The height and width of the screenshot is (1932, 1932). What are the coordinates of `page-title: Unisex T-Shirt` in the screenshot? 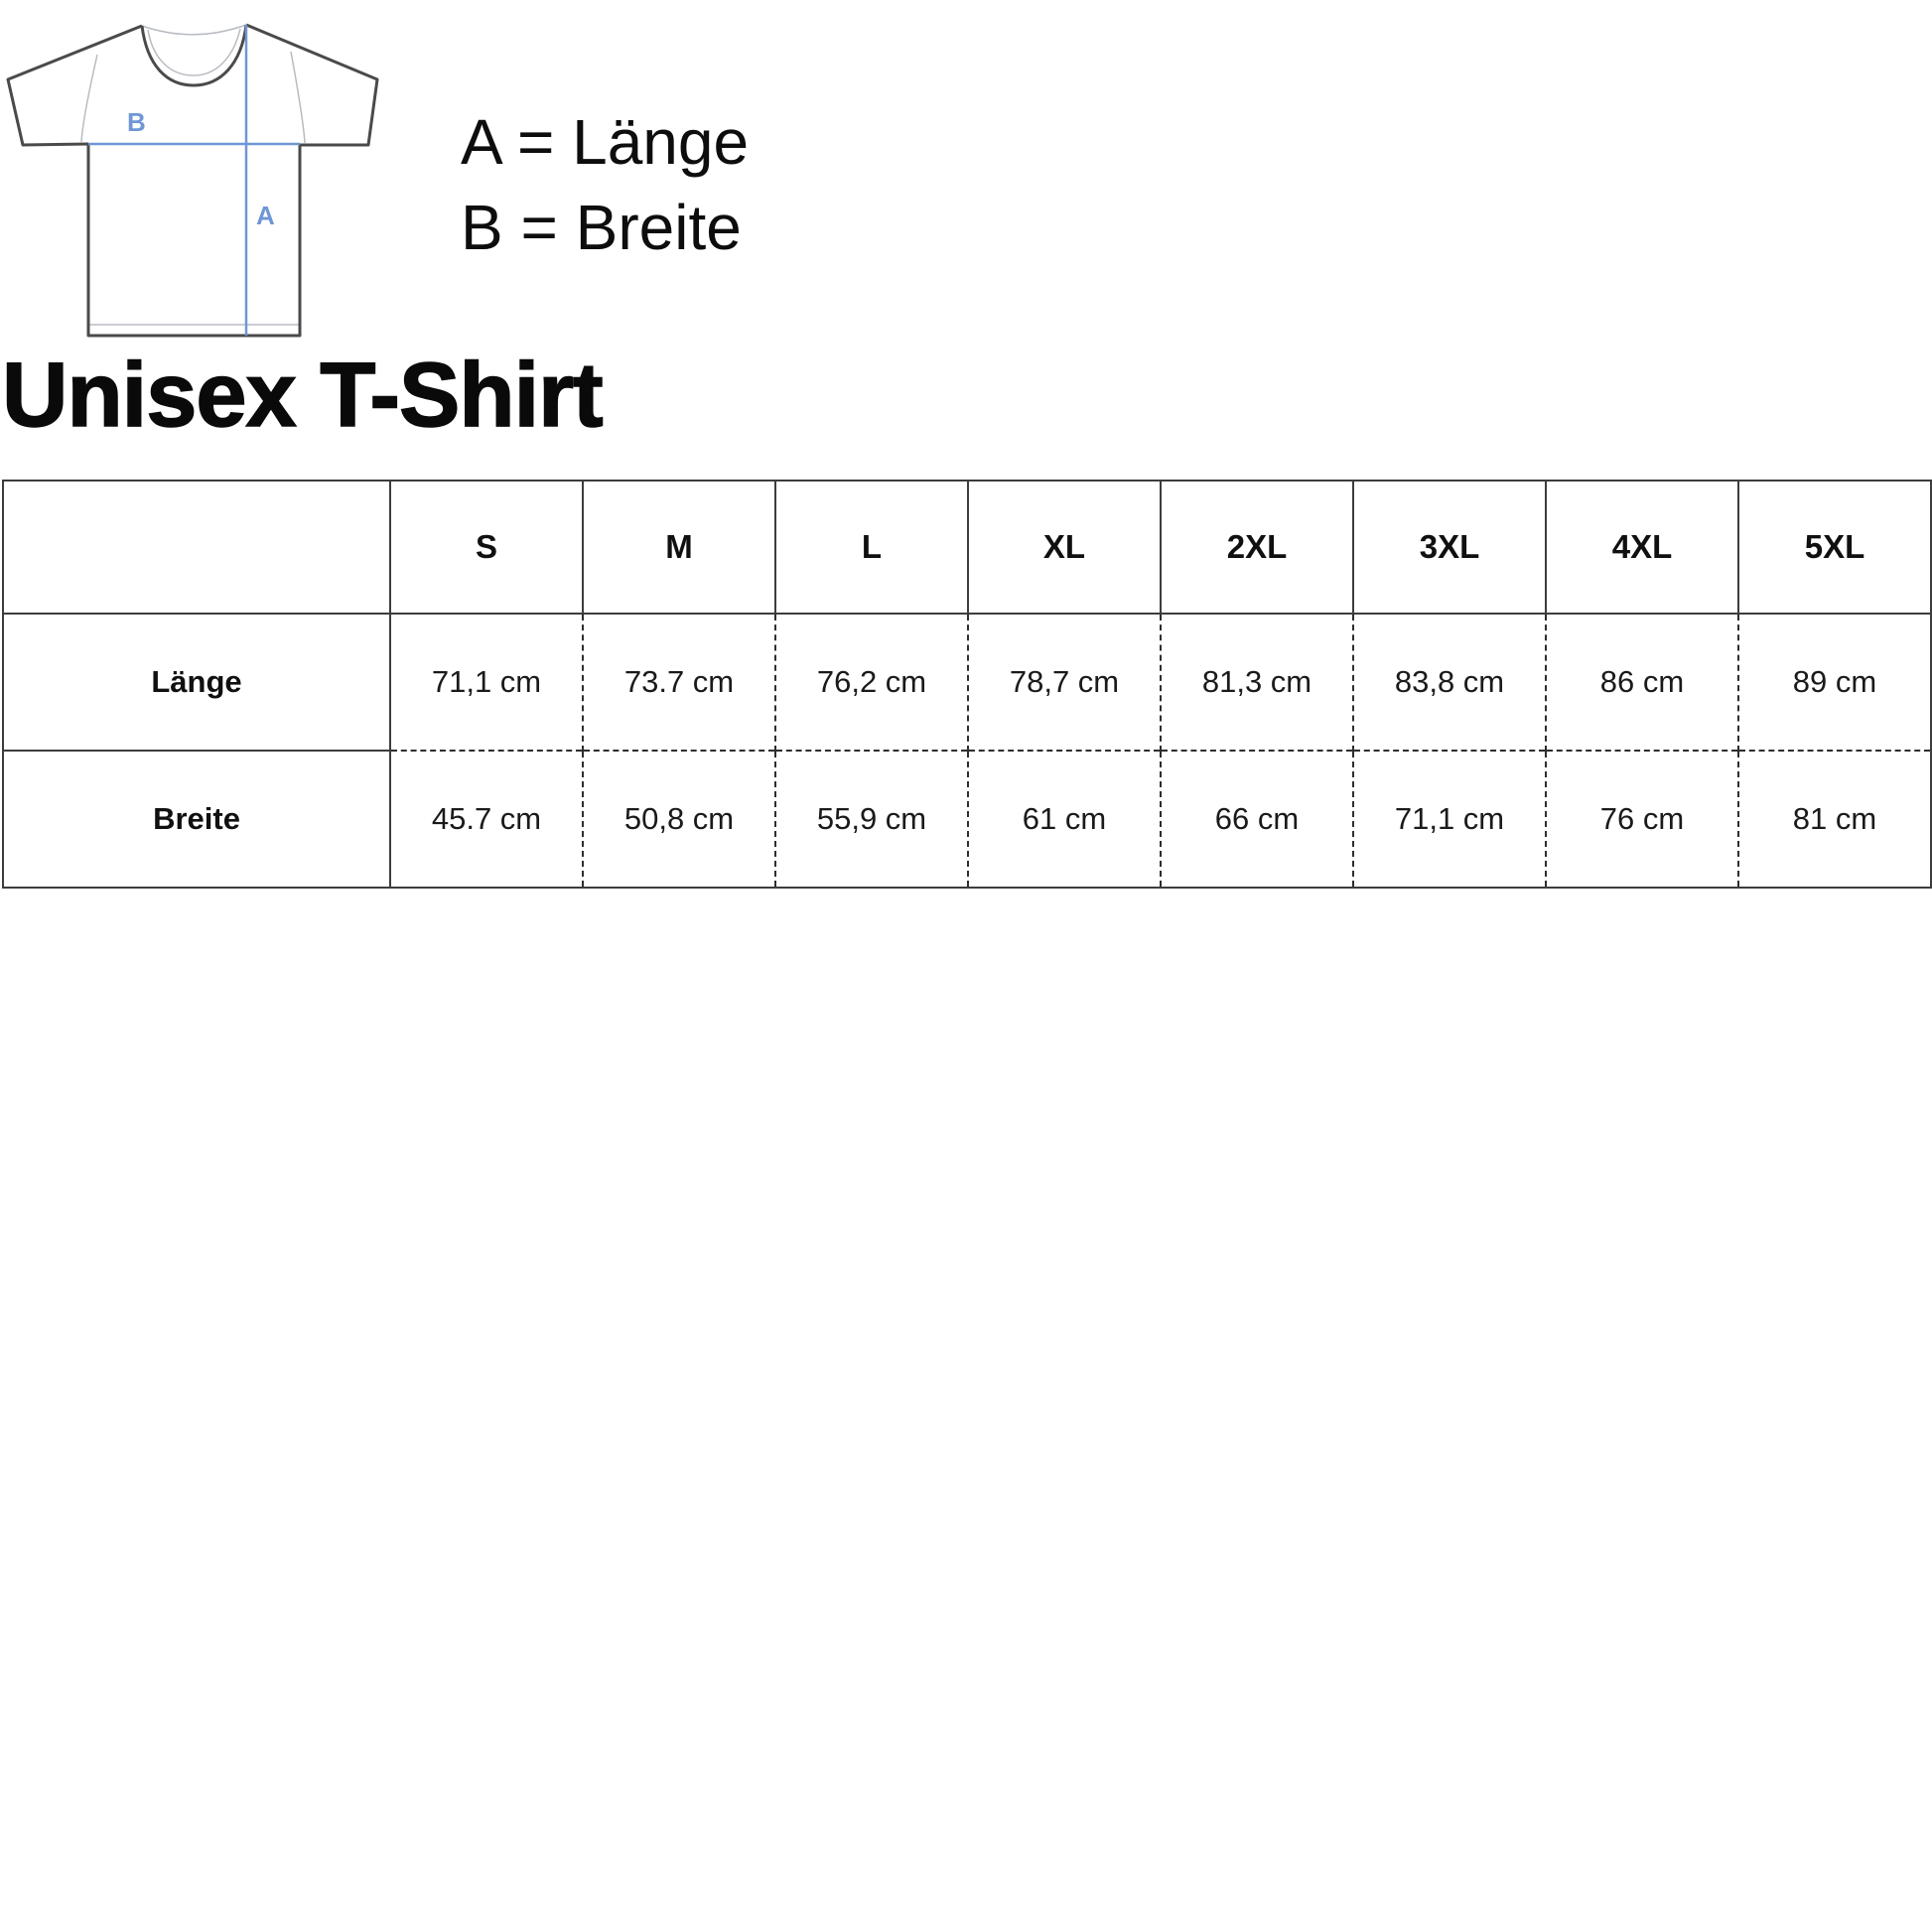 It's located at (302, 395).